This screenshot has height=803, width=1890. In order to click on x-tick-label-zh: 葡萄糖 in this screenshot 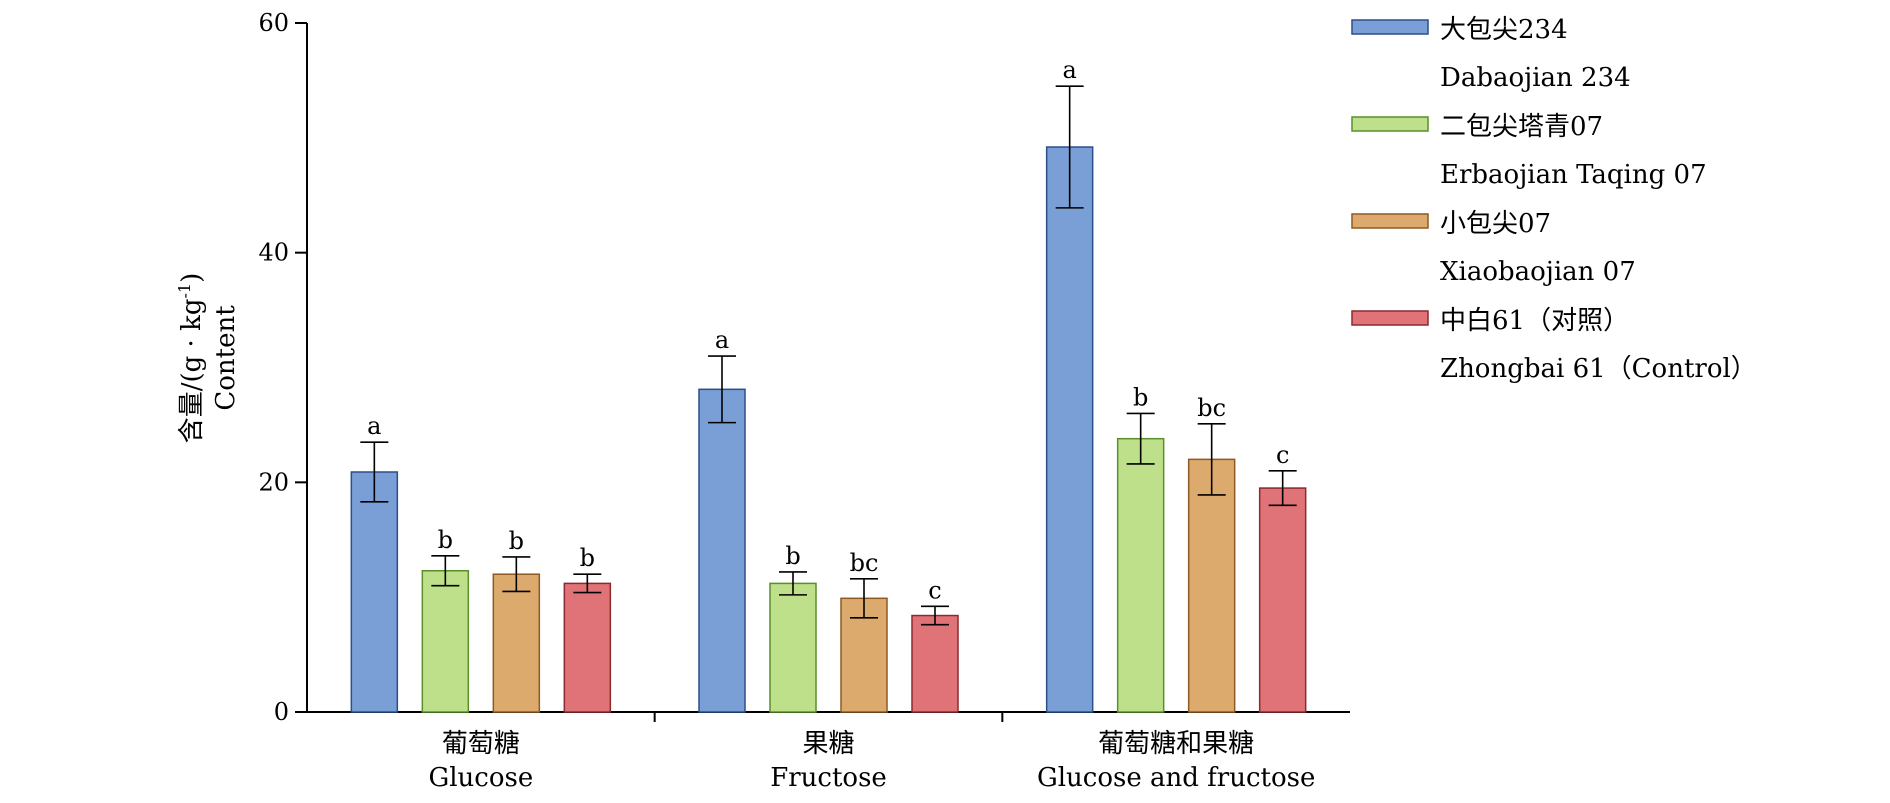, I will do `click(481, 744)`.